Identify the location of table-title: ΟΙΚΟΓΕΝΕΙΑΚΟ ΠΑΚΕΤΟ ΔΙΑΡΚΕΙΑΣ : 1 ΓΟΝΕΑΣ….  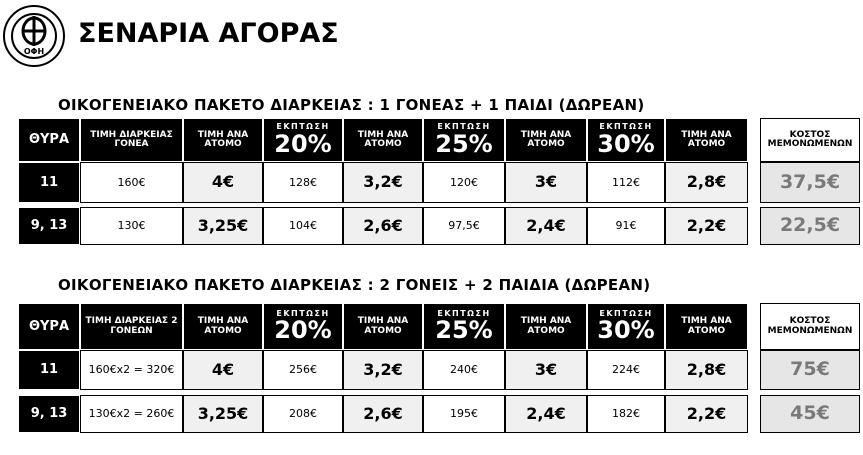
(351, 105).